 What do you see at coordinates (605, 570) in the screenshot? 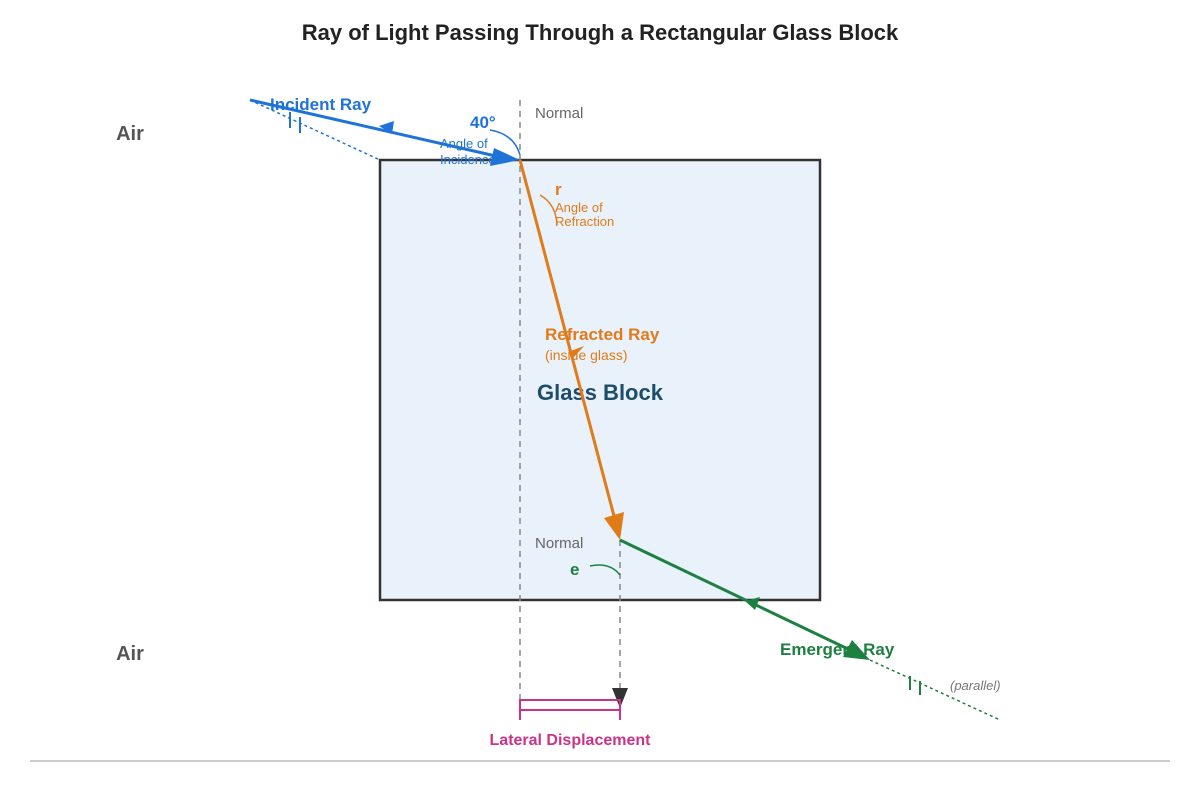
I see `emergence-angle-arc` at bounding box center [605, 570].